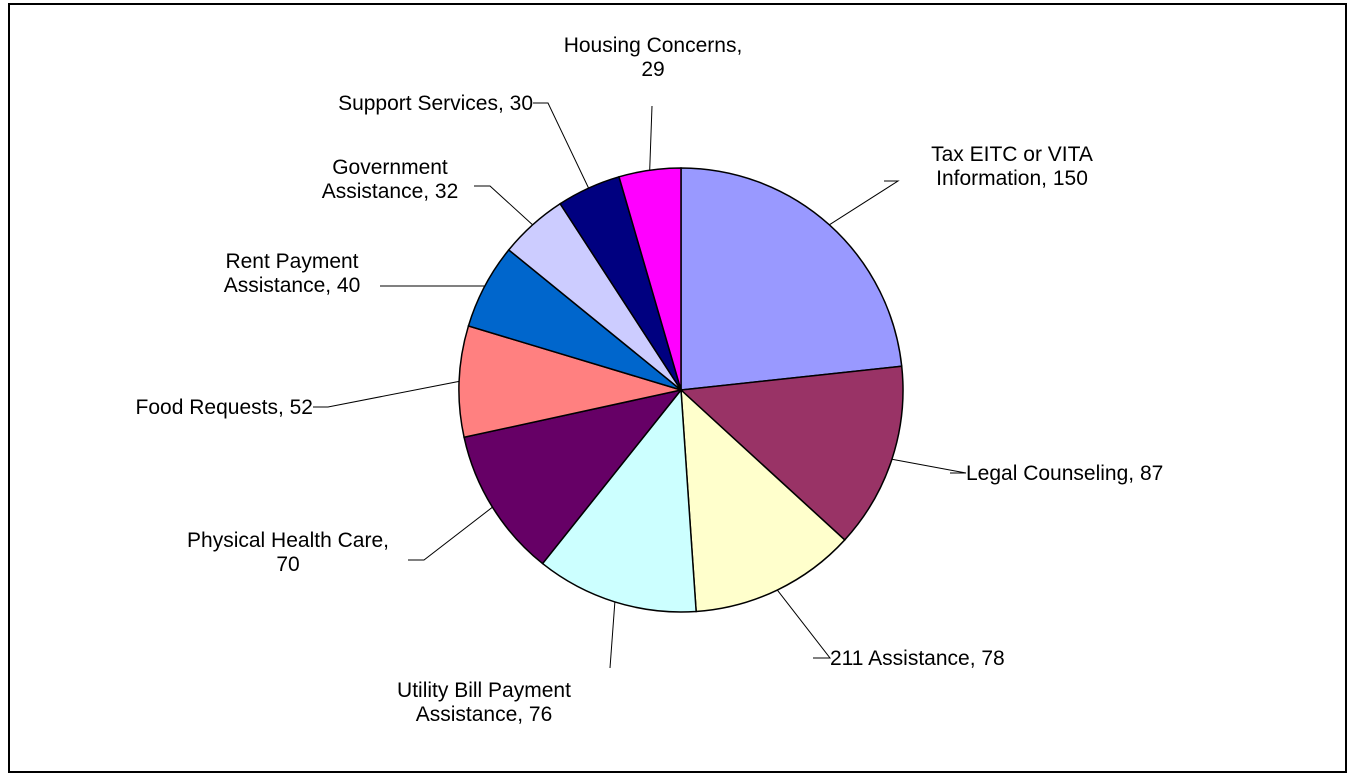 The image size is (1351, 774). I want to click on slice-label: 211 Assistance, 78, so click(917, 658).